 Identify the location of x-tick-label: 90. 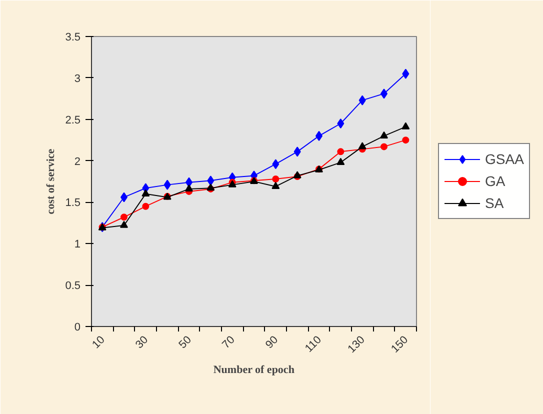
(272, 343).